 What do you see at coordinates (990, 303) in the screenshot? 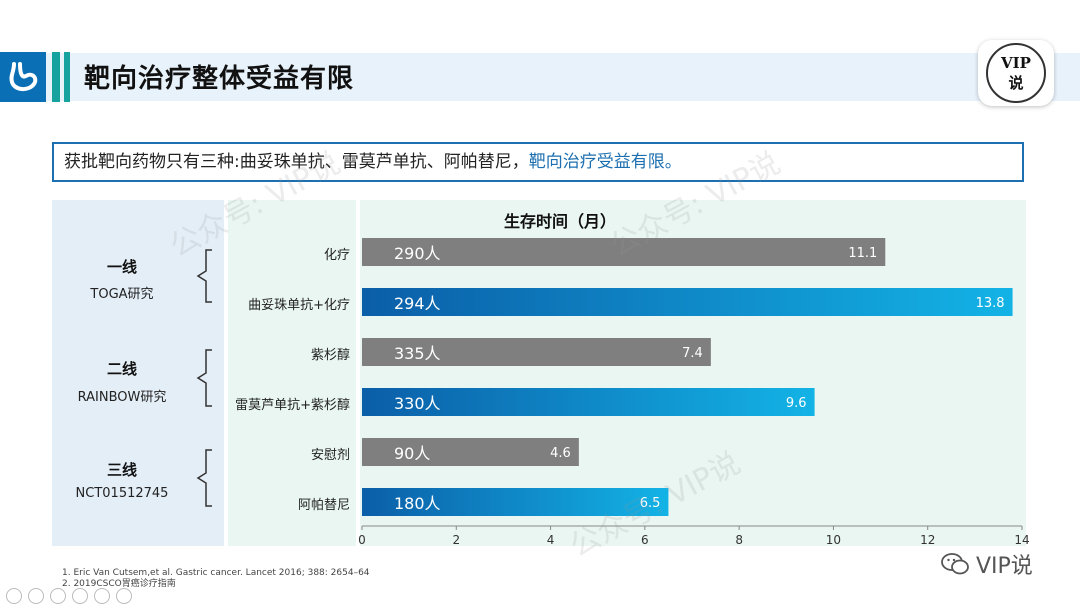
I see `value-label: 13.8` at bounding box center [990, 303].